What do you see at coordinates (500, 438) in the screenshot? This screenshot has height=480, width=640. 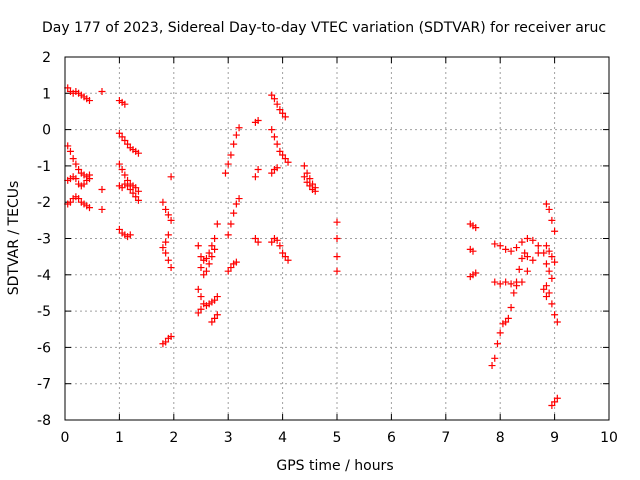 I see `x-tick-label: 8` at bounding box center [500, 438].